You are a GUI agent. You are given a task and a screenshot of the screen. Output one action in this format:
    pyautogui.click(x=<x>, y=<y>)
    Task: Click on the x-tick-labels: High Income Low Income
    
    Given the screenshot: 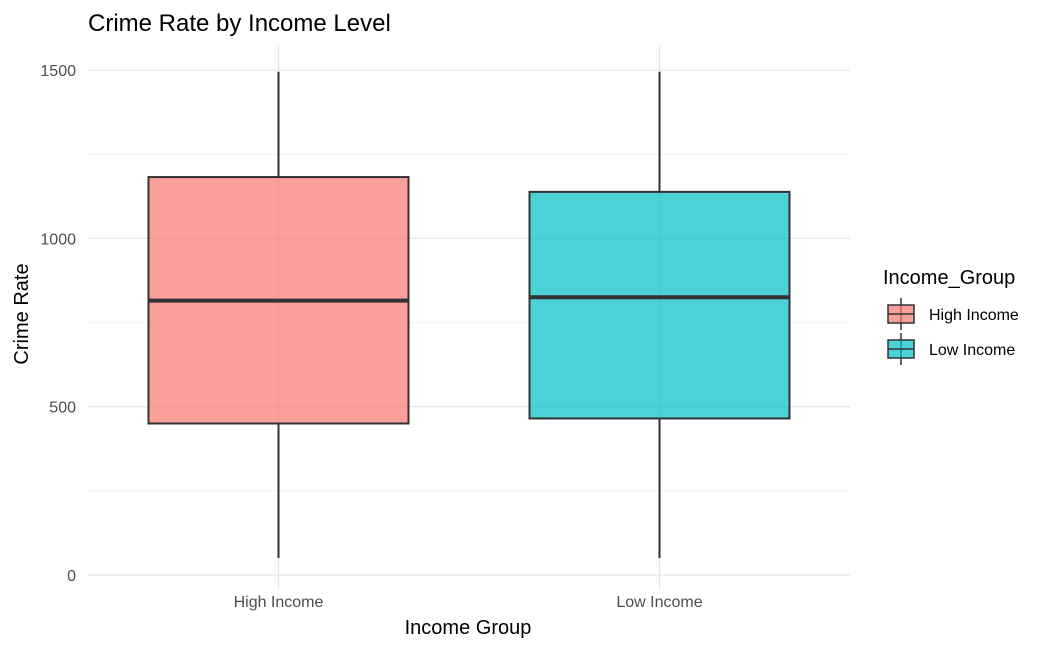 What is the action you would take?
    pyautogui.click(x=468, y=602)
    